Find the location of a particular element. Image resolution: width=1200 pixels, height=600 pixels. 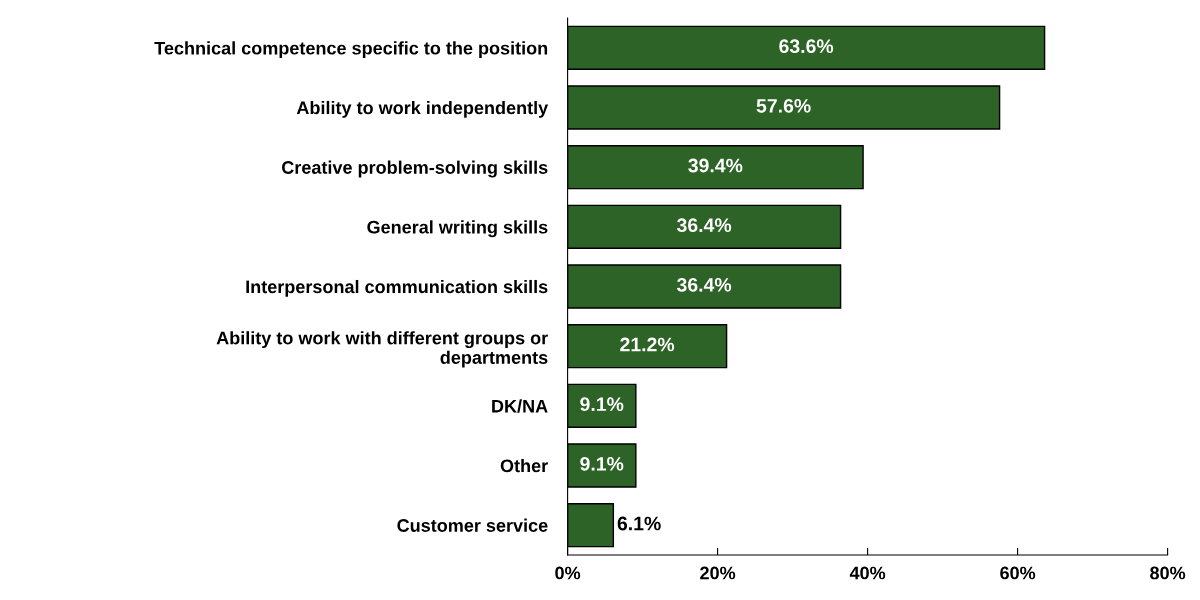

y-tick-label: Ability to work with different groups or departments is located at coordinates (382, 349).